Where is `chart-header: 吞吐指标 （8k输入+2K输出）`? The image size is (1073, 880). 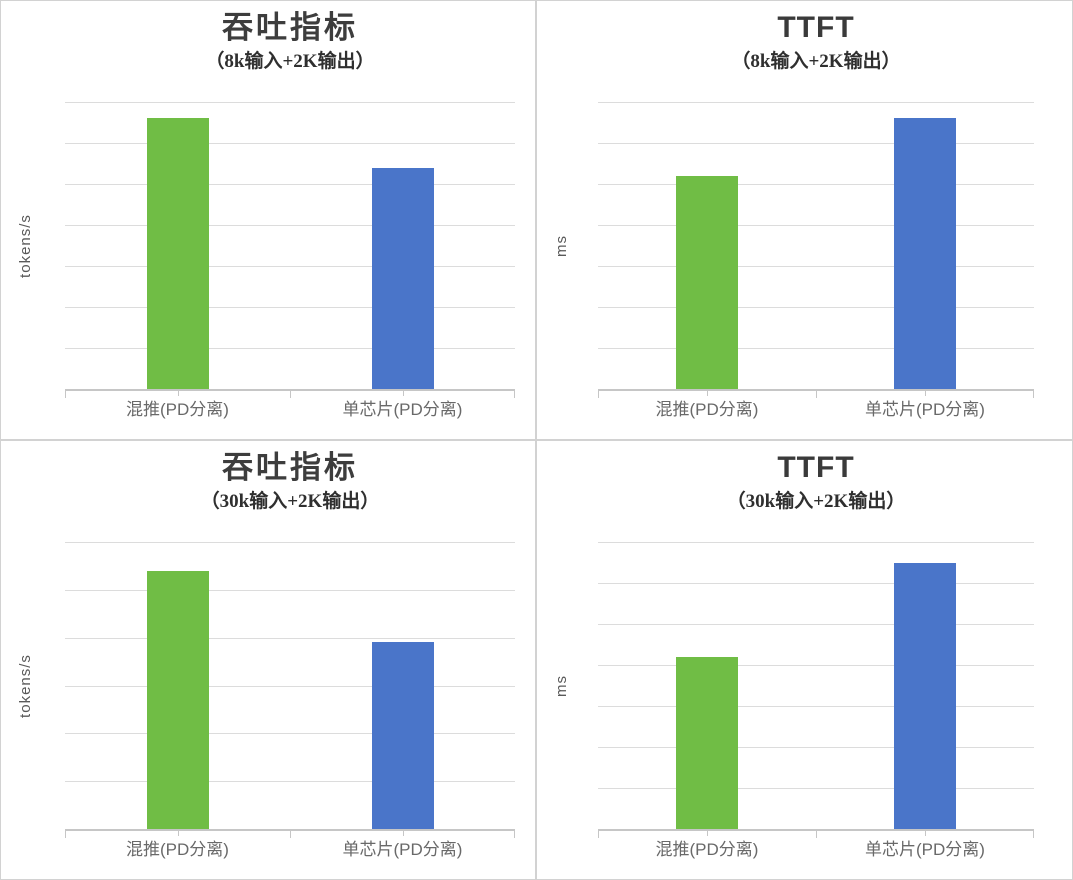
chart-header: 吞吐指标 （8k输入+2K输出） is located at coordinates (290, 40).